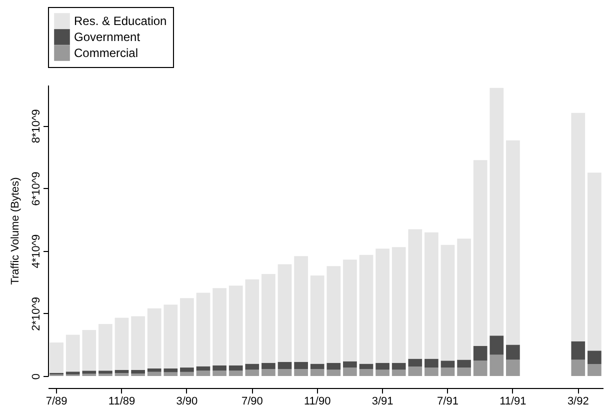 This screenshot has height=414, width=611. What do you see at coordinates (187, 402) in the screenshot?
I see `x-tick-label: 3/90` at bounding box center [187, 402].